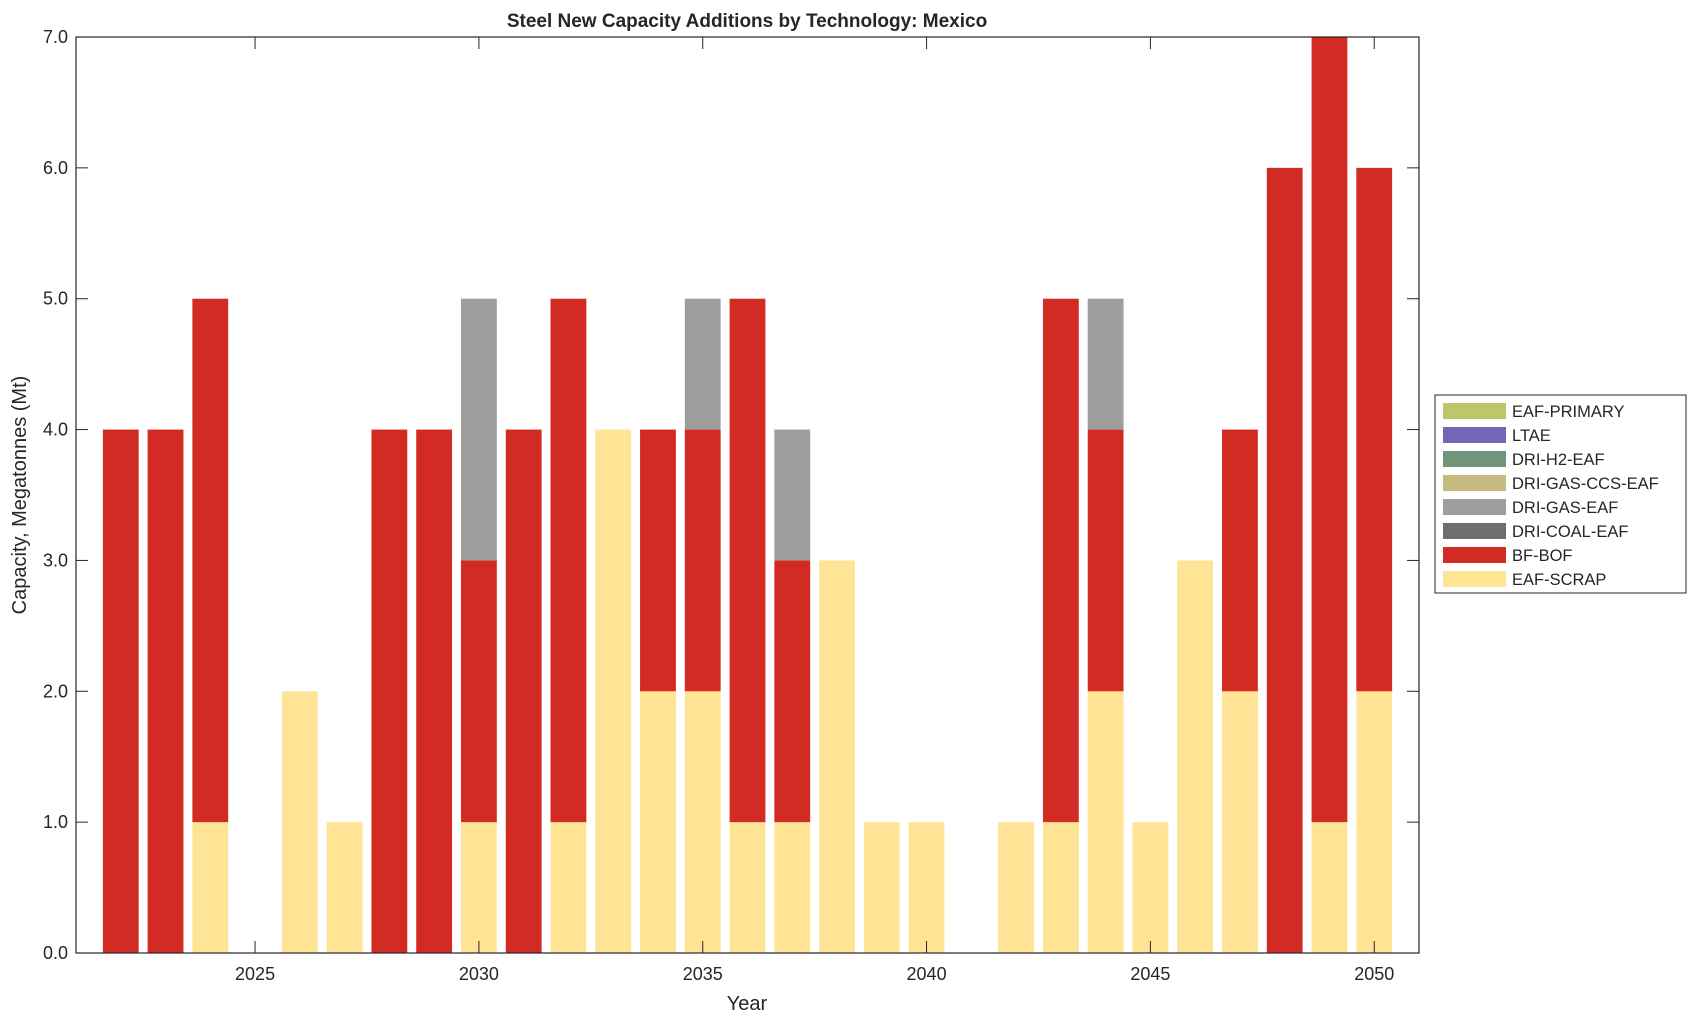  I want to click on bar-eaf-scrap-2030, so click(478, 887).